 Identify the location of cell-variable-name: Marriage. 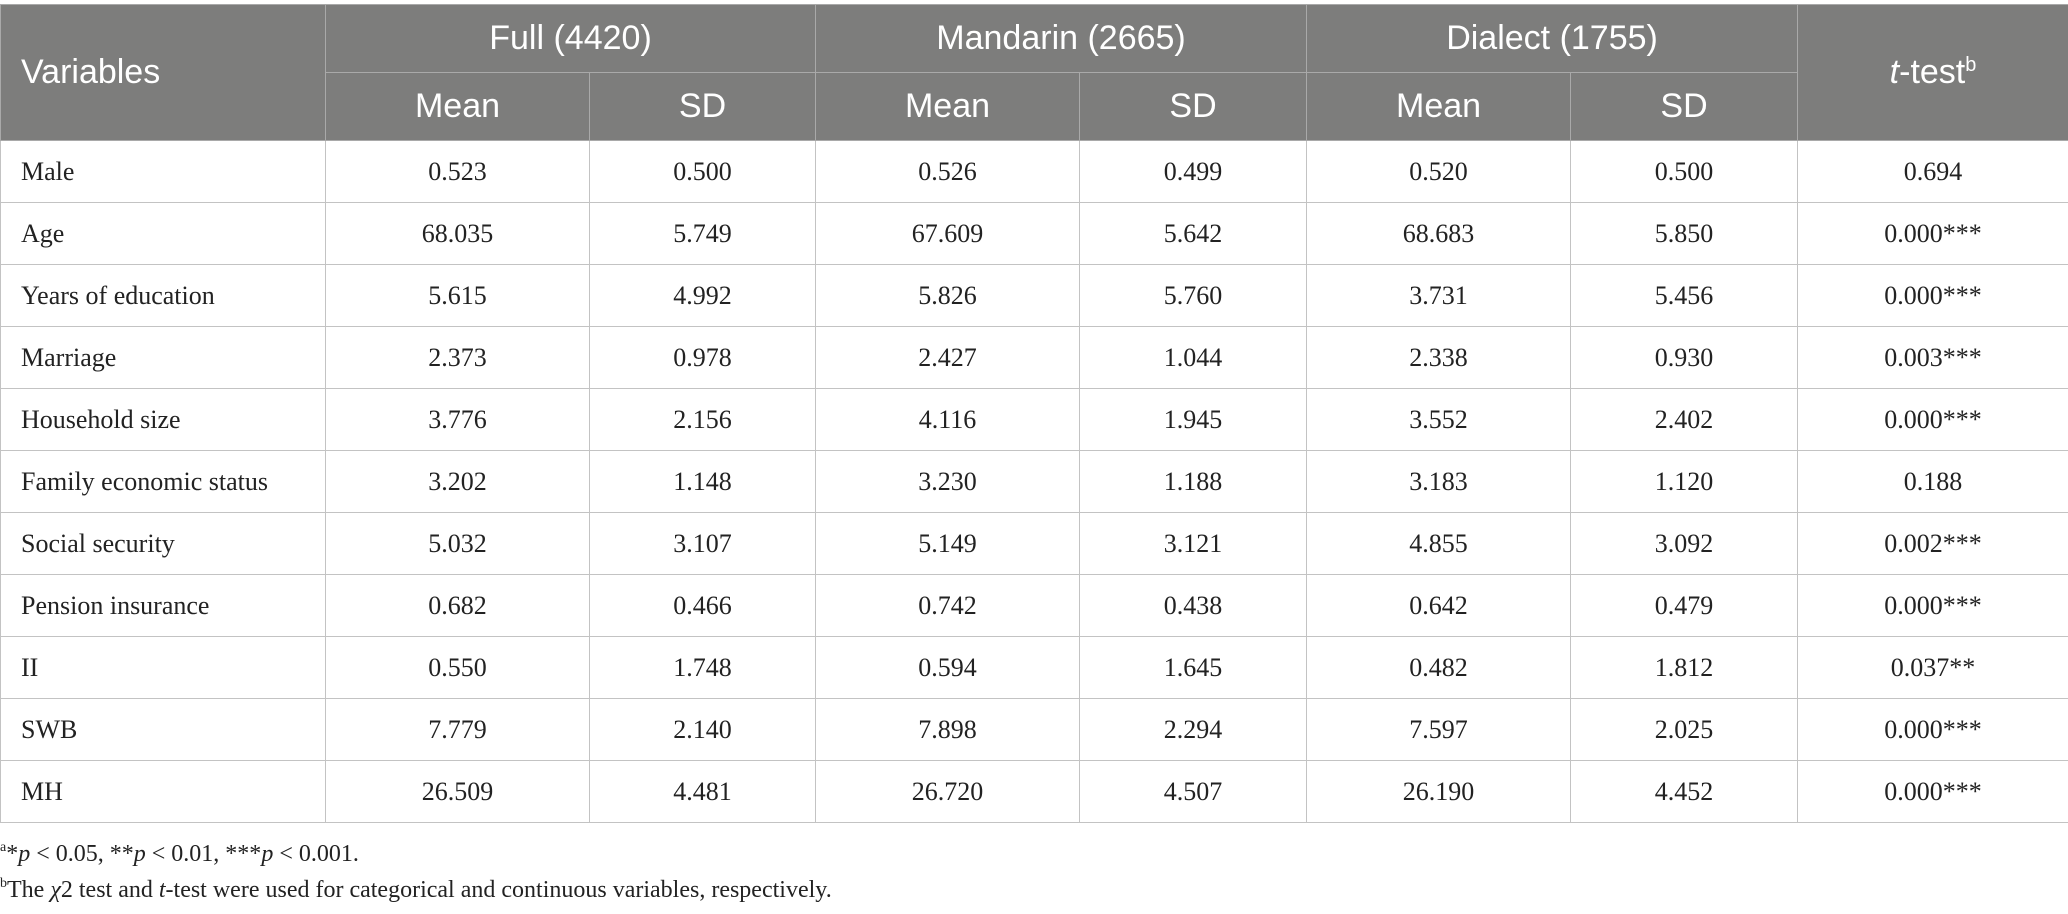
(163, 357).